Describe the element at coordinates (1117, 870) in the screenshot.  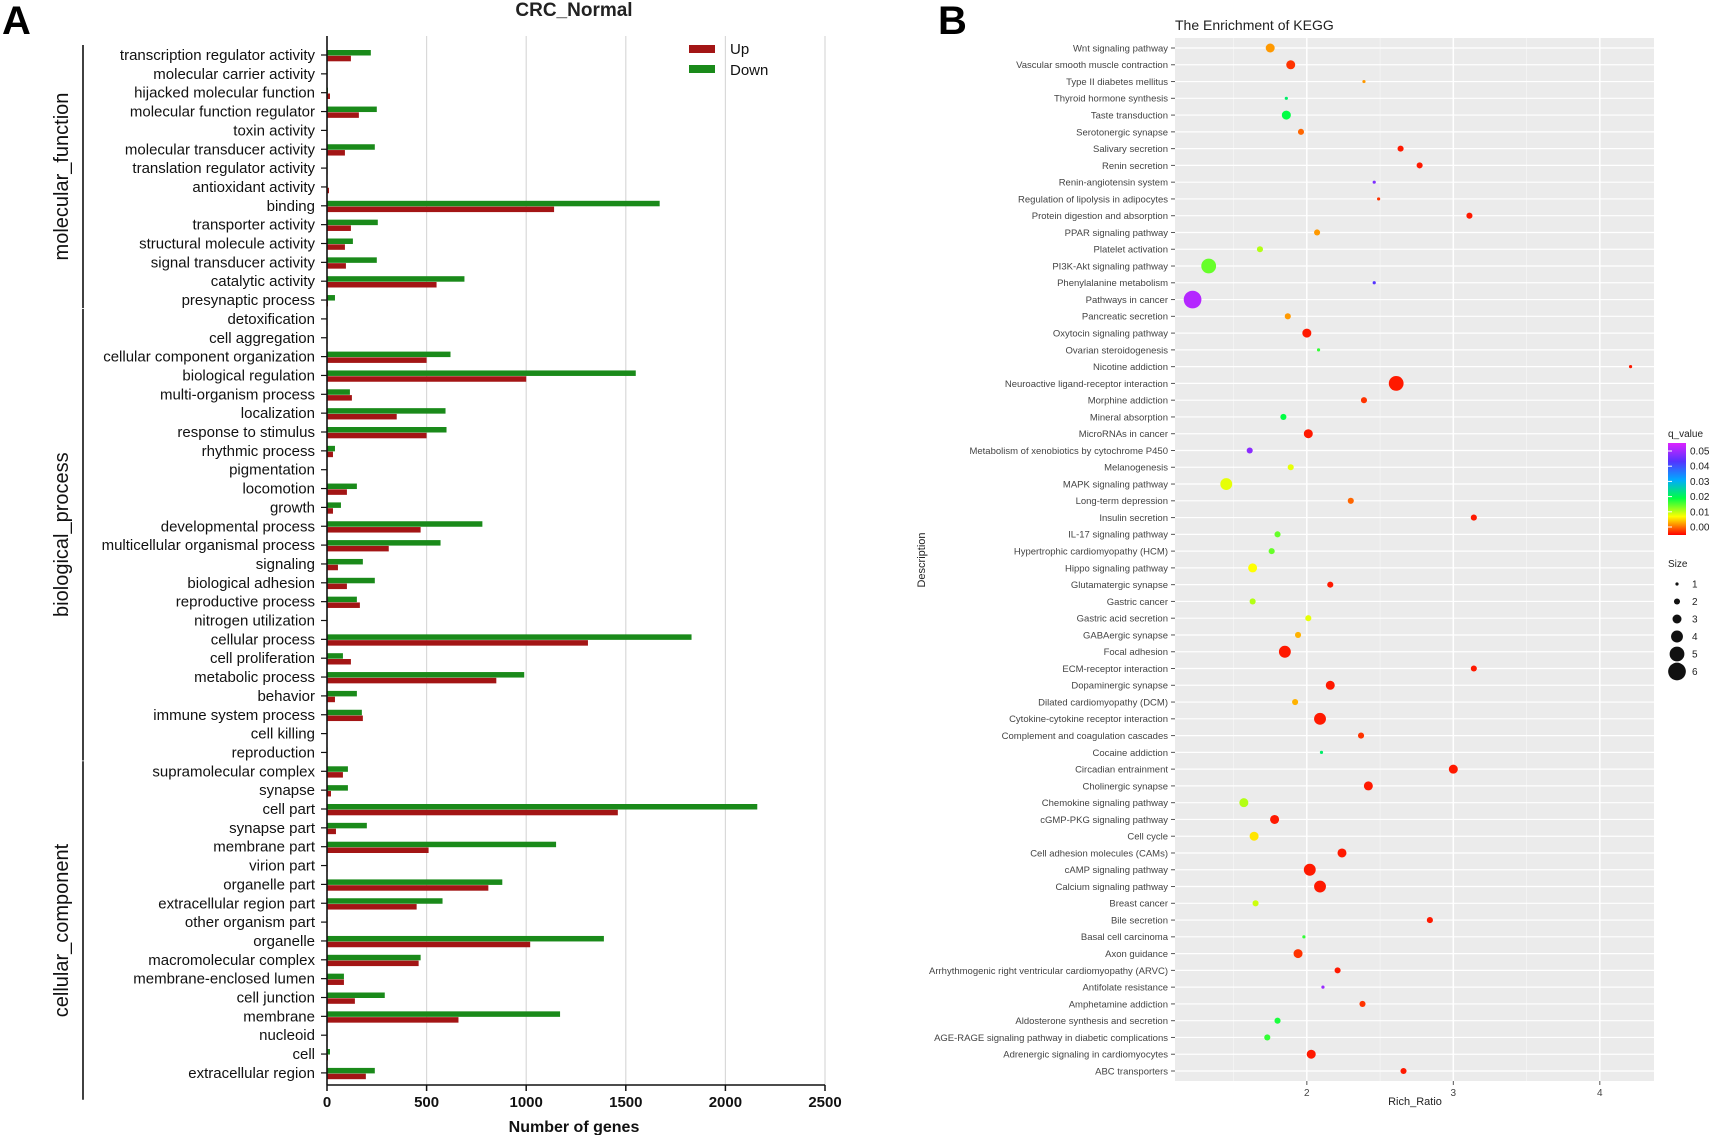
I see `category-label: cAMP signaling pathway` at that location.